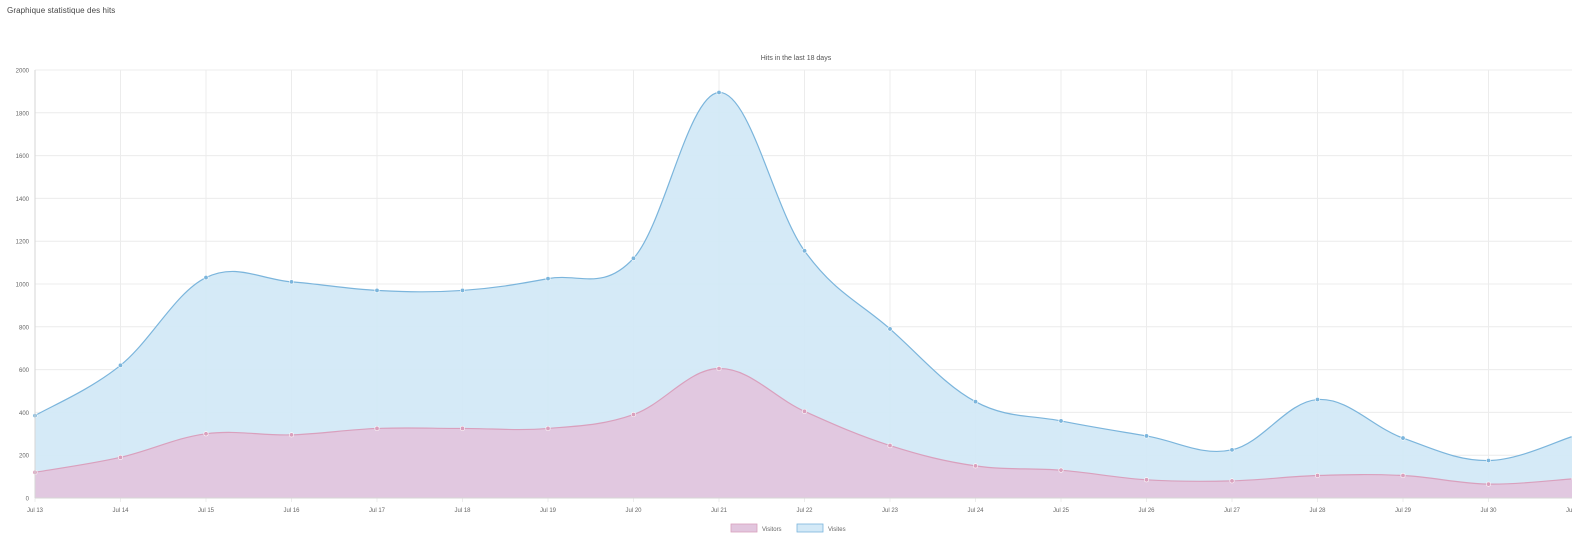 The image size is (1572, 545). What do you see at coordinates (975, 511) in the screenshot?
I see `x-tick-label: Jul 24` at bounding box center [975, 511].